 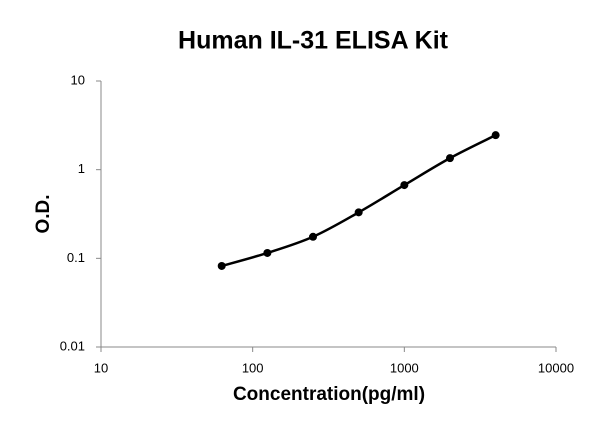 I want to click on chart-title: Human IL-31 ELISA Kit, so click(x=313, y=41).